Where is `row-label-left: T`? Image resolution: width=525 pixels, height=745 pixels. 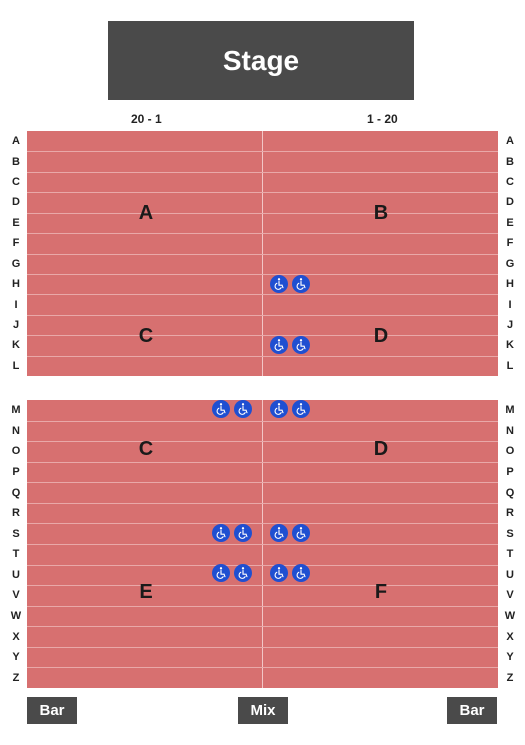 row-label-left: T is located at coordinates (16, 554).